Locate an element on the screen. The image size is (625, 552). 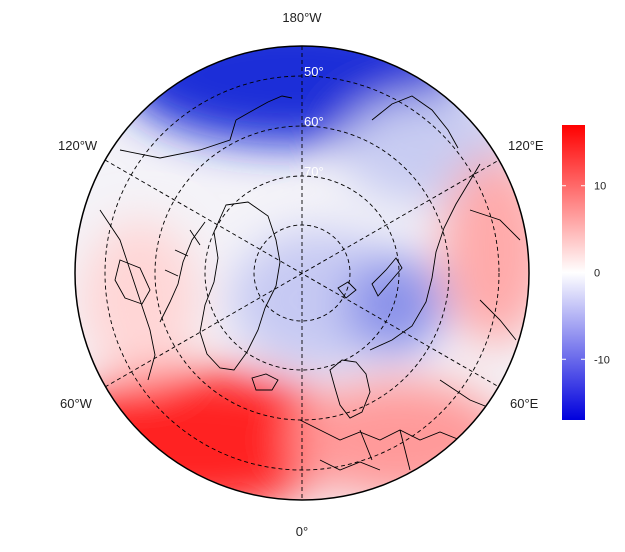
colorbar-tick-label: -10 is located at coordinates (602, 360).